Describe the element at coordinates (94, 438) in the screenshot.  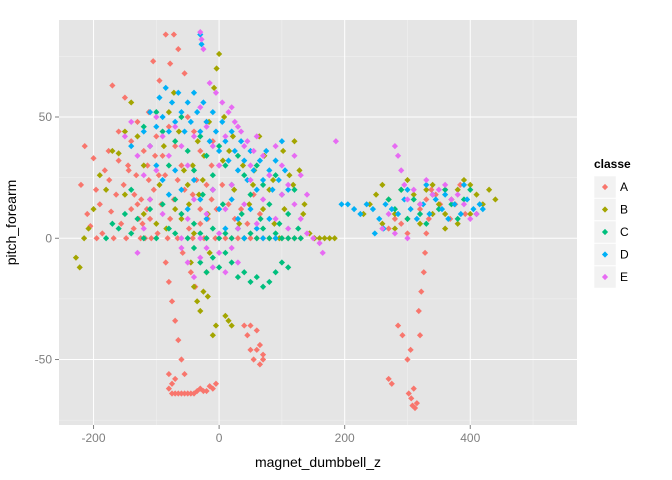
I see `x-tick-label: -200` at that location.